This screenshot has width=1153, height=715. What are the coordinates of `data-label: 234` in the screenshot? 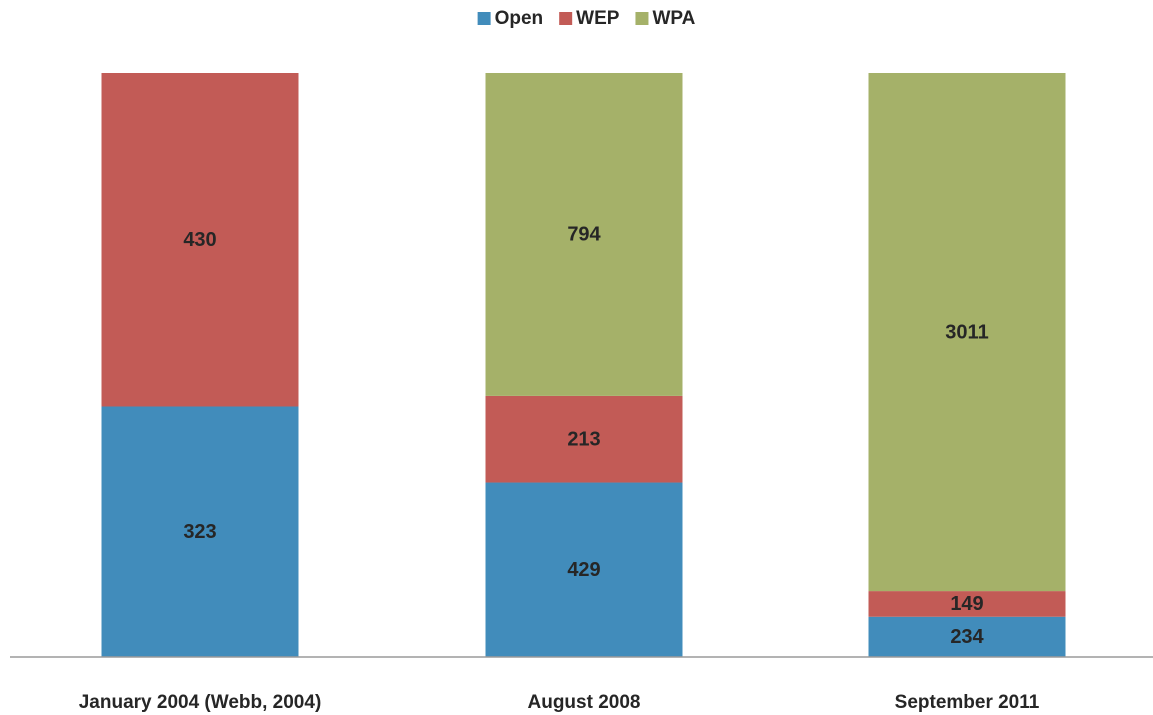 It's located at (967, 637).